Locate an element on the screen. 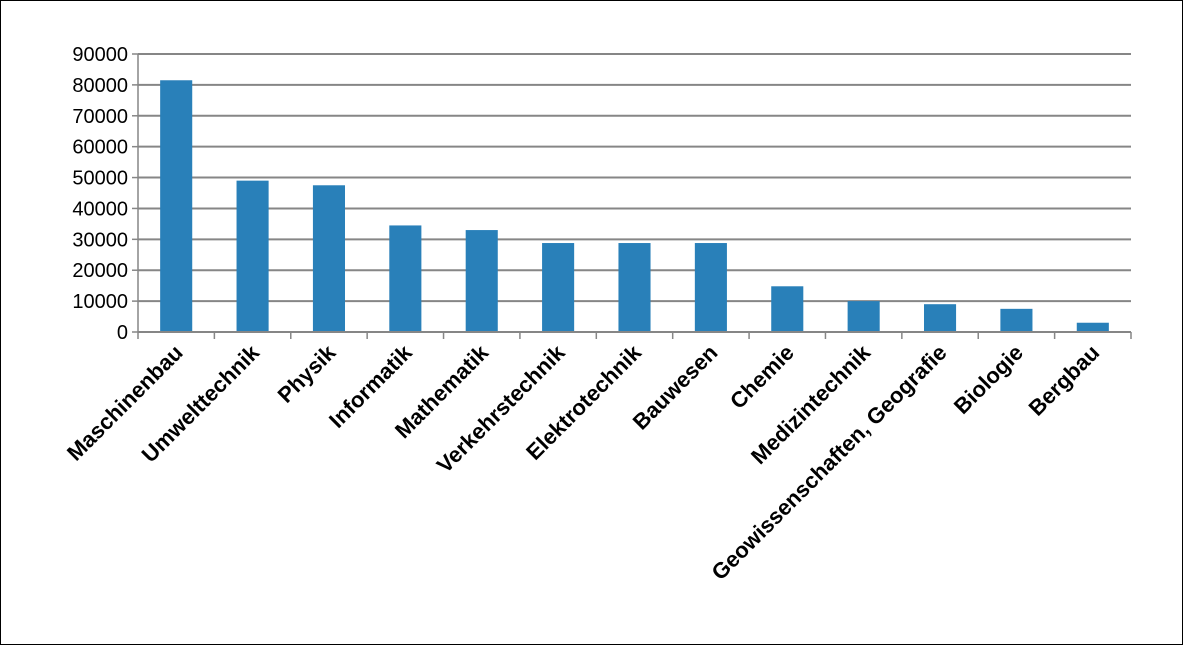  y-tick-label: 70000 is located at coordinates (100, 117).